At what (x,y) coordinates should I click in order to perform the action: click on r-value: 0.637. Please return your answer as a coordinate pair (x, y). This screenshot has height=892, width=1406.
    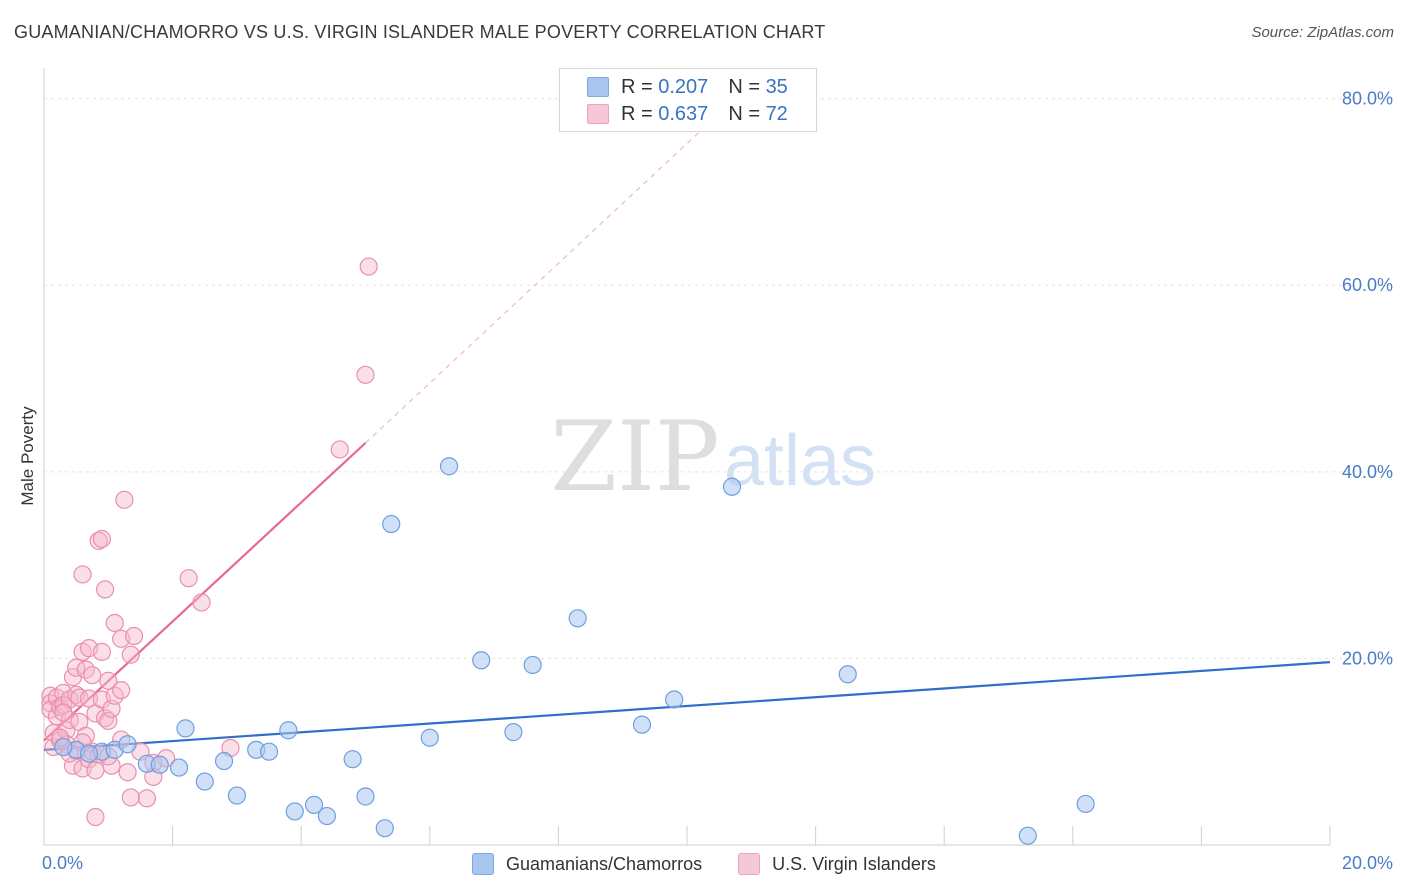
    Looking at the image, I should click on (683, 113).